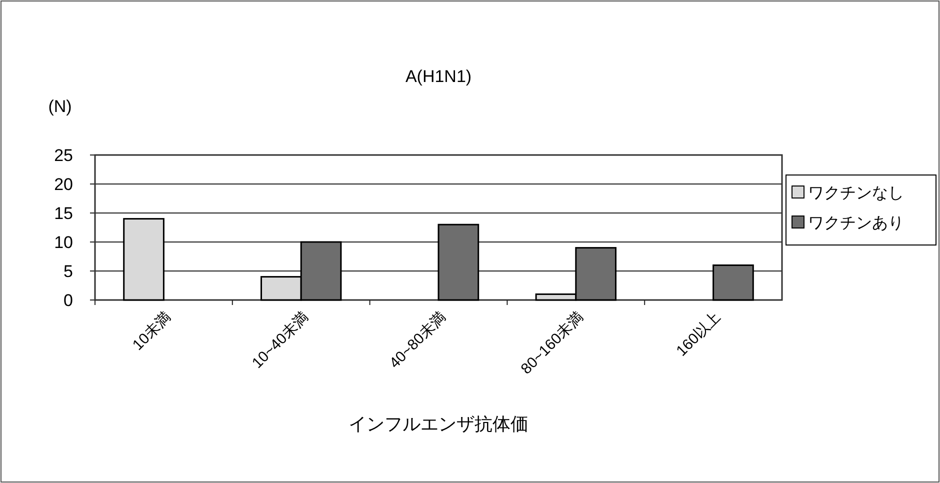 This screenshot has width=940, height=483. What do you see at coordinates (63, 242) in the screenshot?
I see `y-tick-label: 10` at bounding box center [63, 242].